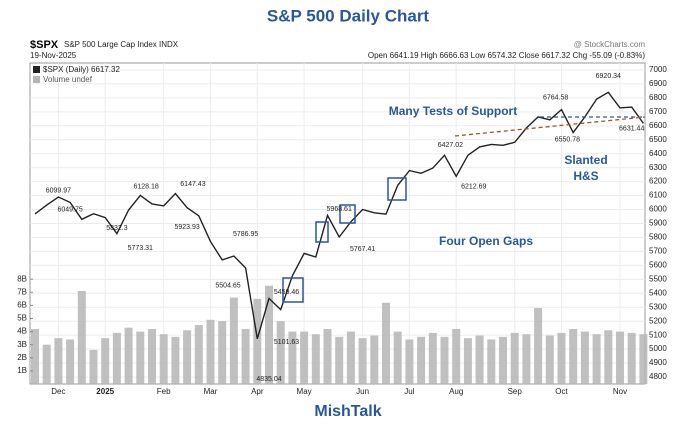  Describe the element at coordinates (550, 126) in the screenshot. I see `neckline` at that location.